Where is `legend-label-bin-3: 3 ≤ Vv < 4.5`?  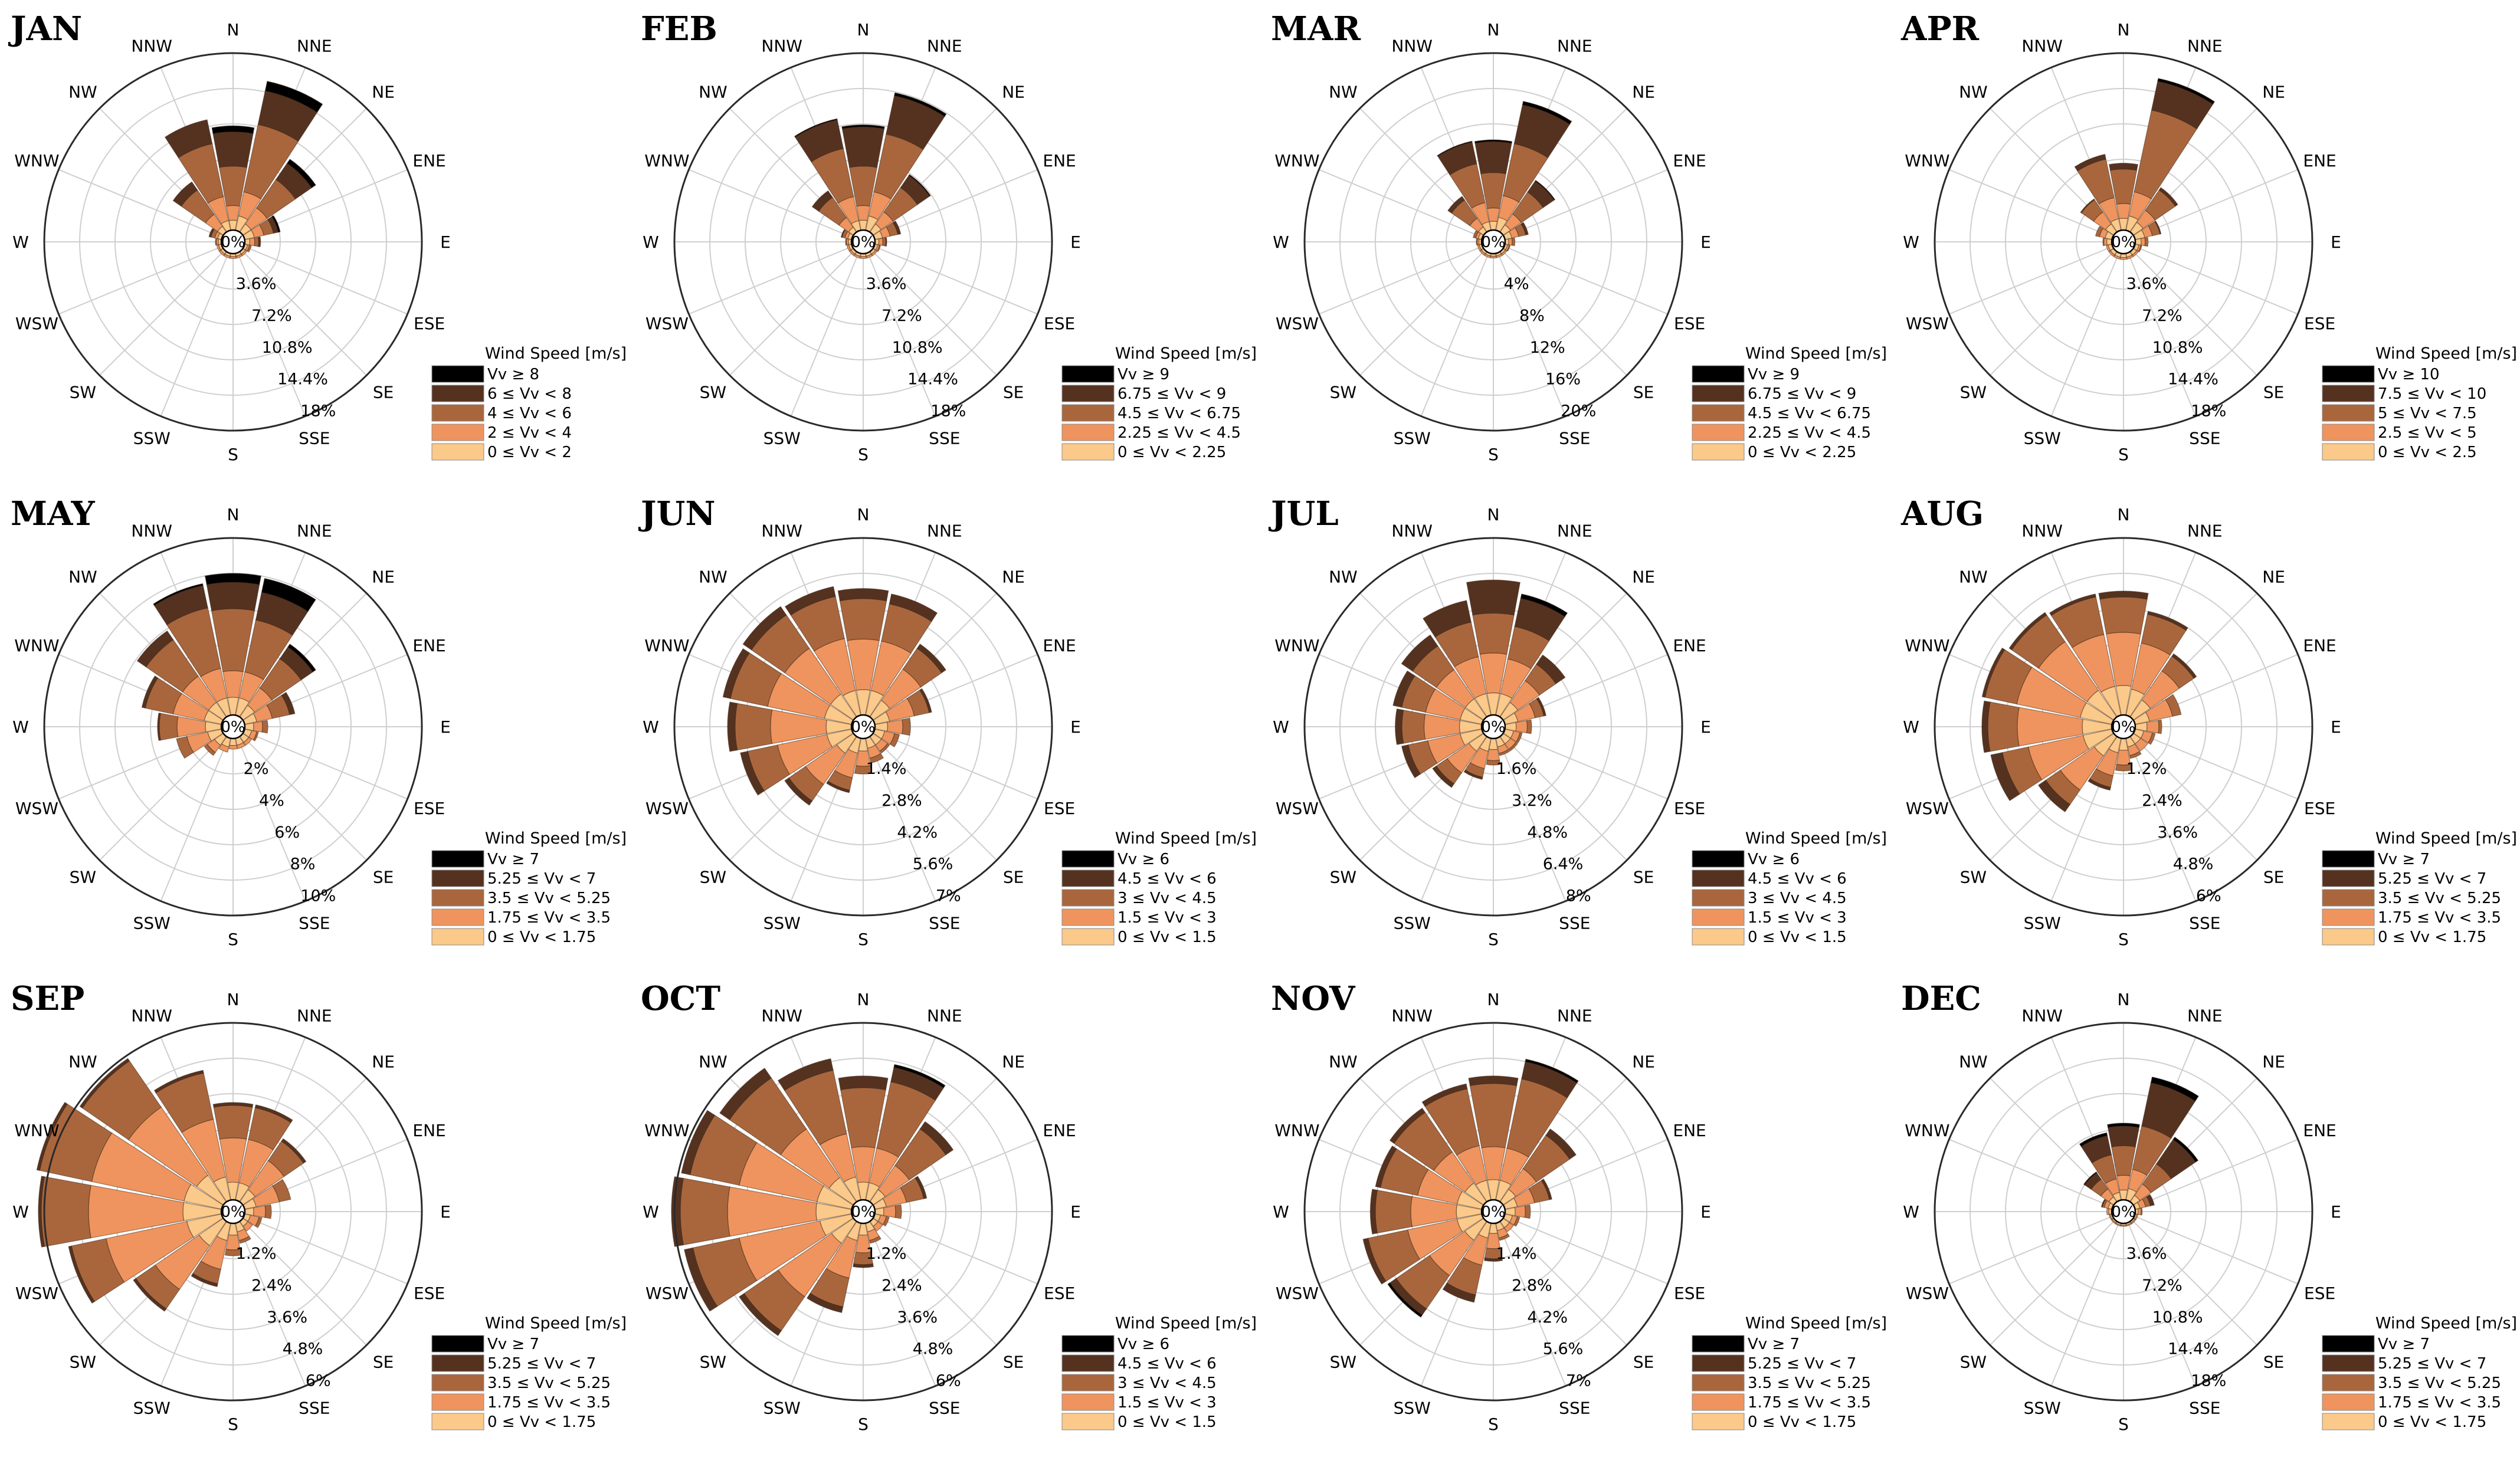
legend-label-bin-3: 3 ≤ Vv < 4.5 is located at coordinates (1167, 899).